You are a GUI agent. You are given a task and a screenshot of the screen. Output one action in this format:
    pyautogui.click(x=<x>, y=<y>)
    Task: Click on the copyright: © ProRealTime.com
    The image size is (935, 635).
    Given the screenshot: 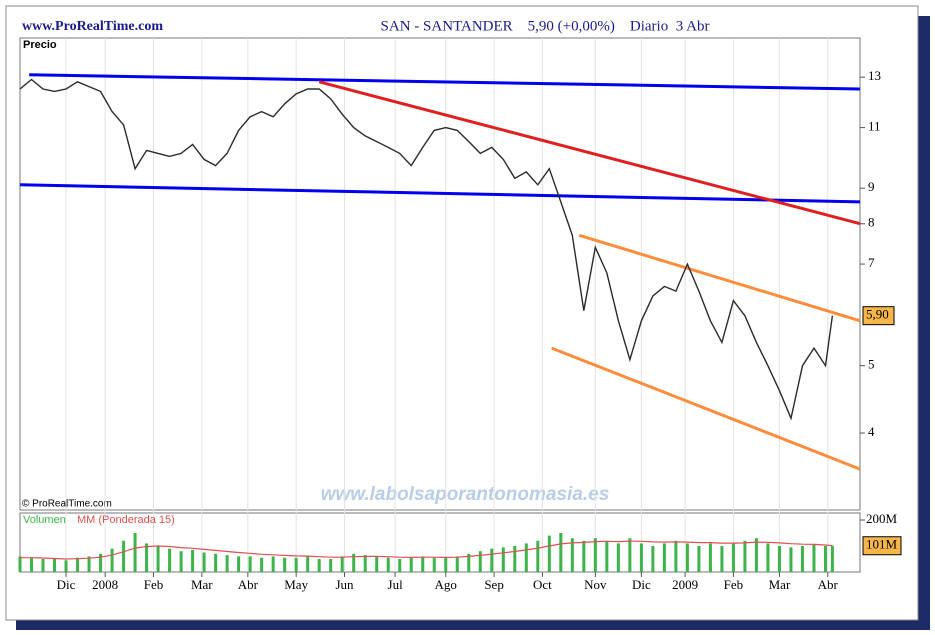 What is the action you would take?
    pyautogui.click(x=67, y=504)
    